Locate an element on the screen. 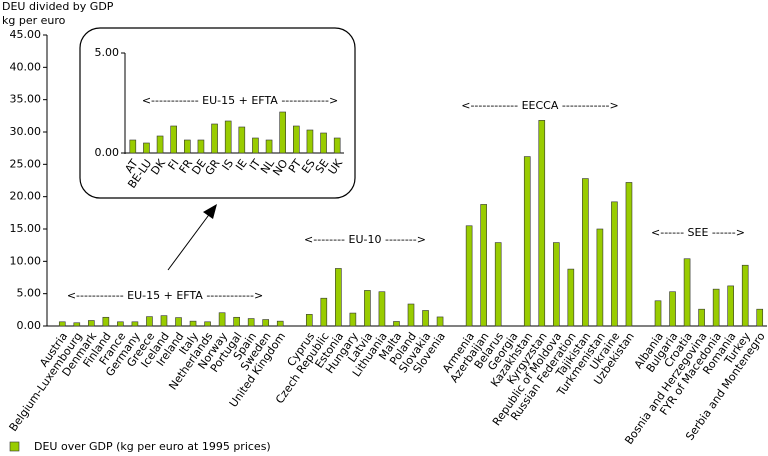 The width and height of the screenshot is (768, 456). y-tick-label: 15.00 is located at coordinates (26, 228).